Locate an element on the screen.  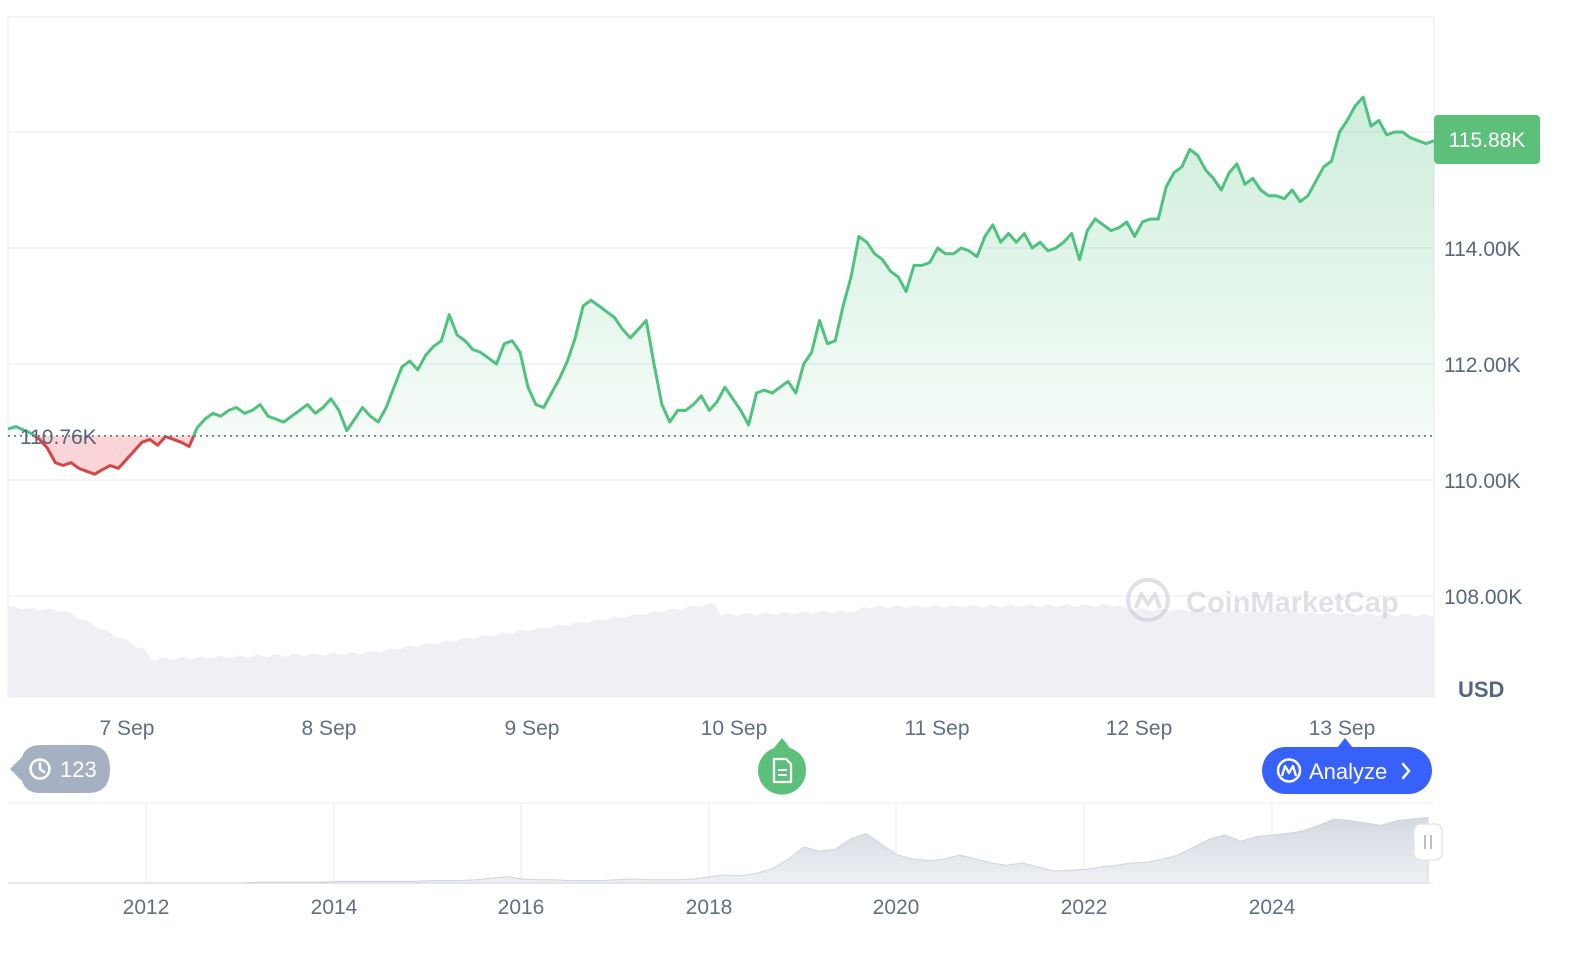
navigator-year-label: 2018 is located at coordinates (709, 907).